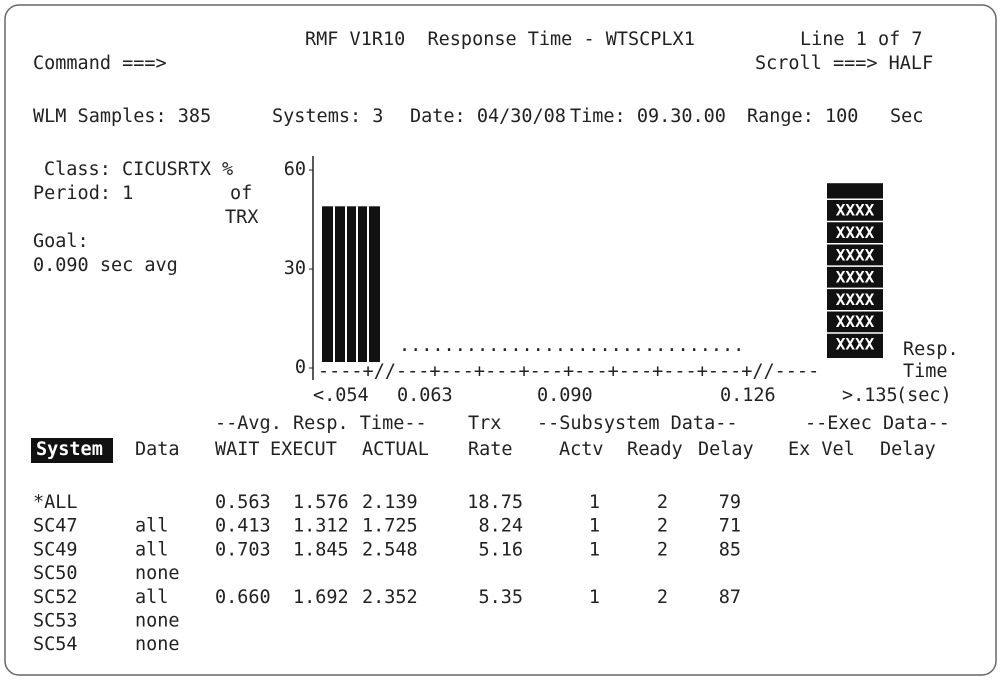  Describe the element at coordinates (341, 395) in the screenshot. I see `x-tick-label: <.054` at that location.